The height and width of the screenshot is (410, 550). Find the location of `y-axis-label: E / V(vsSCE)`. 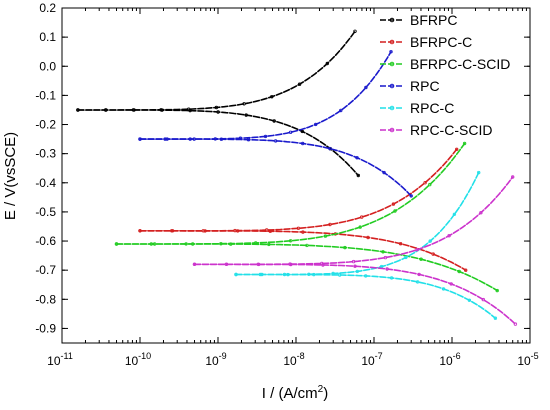

y-axis-label: E / V(vsSCE) is located at coordinates (10, 176).